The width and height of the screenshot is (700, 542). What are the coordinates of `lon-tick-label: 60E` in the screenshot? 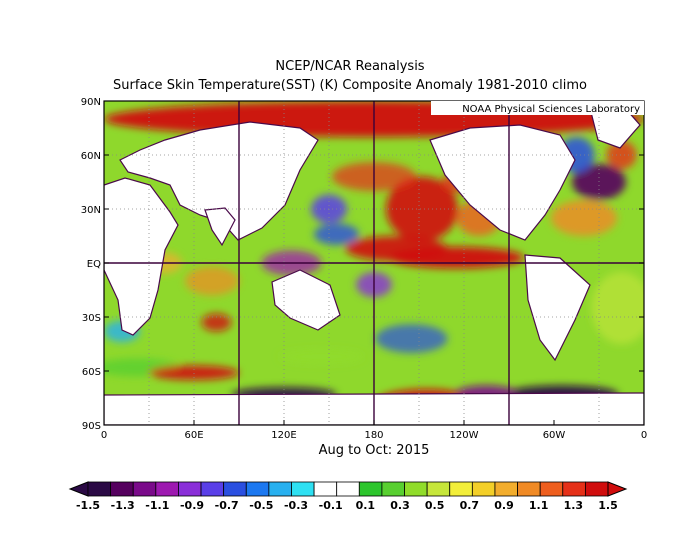 It's located at (193, 435).